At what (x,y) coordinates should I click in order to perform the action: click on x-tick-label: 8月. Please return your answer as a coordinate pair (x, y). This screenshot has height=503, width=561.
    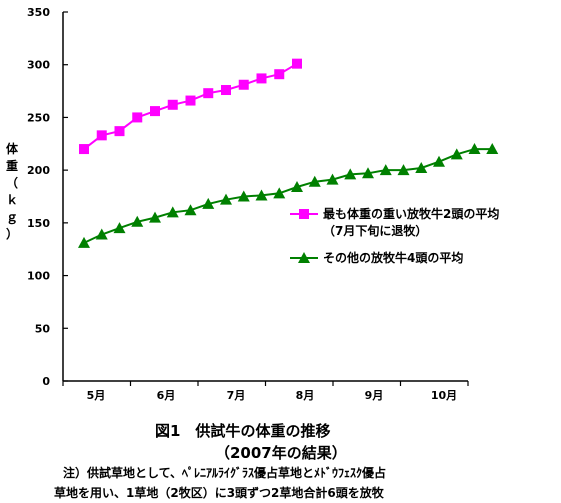
    Looking at the image, I should click on (305, 395).